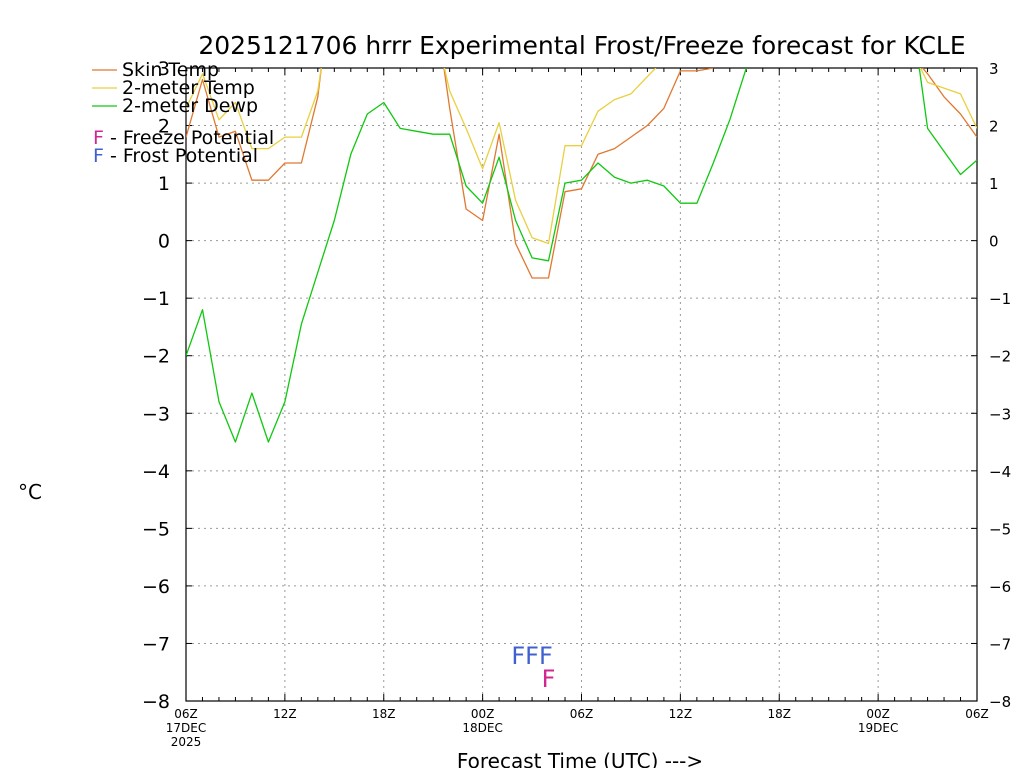 The image size is (1024, 768). I want to click on x-tick-date: 17DEC, so click(186, 728).